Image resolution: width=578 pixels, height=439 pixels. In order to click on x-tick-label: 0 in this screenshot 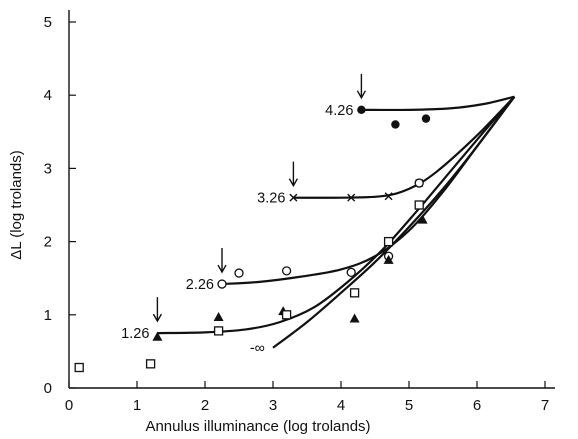, I will do `click(69, 405)`.